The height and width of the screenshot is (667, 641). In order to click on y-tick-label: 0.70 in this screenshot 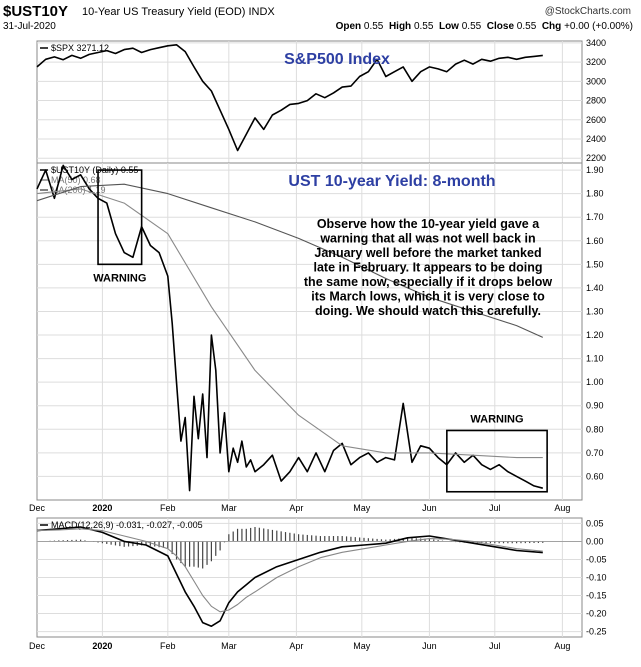, I will do `click(595, 453)`.